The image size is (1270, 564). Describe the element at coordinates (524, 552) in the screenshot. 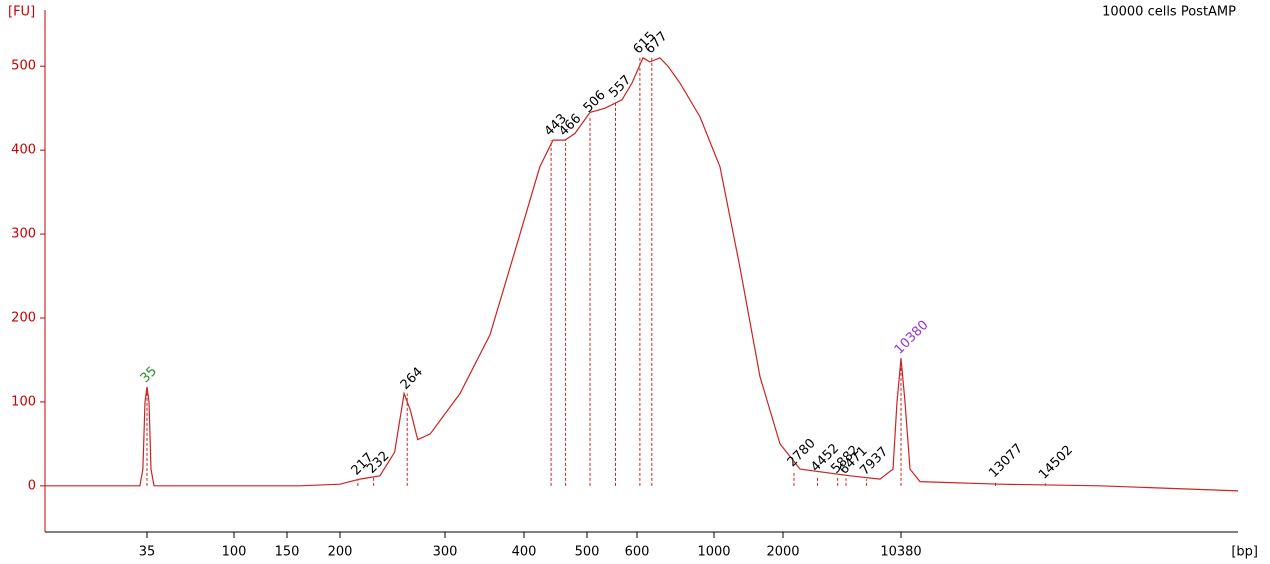

I see `x-tick-label: 400` at that location.